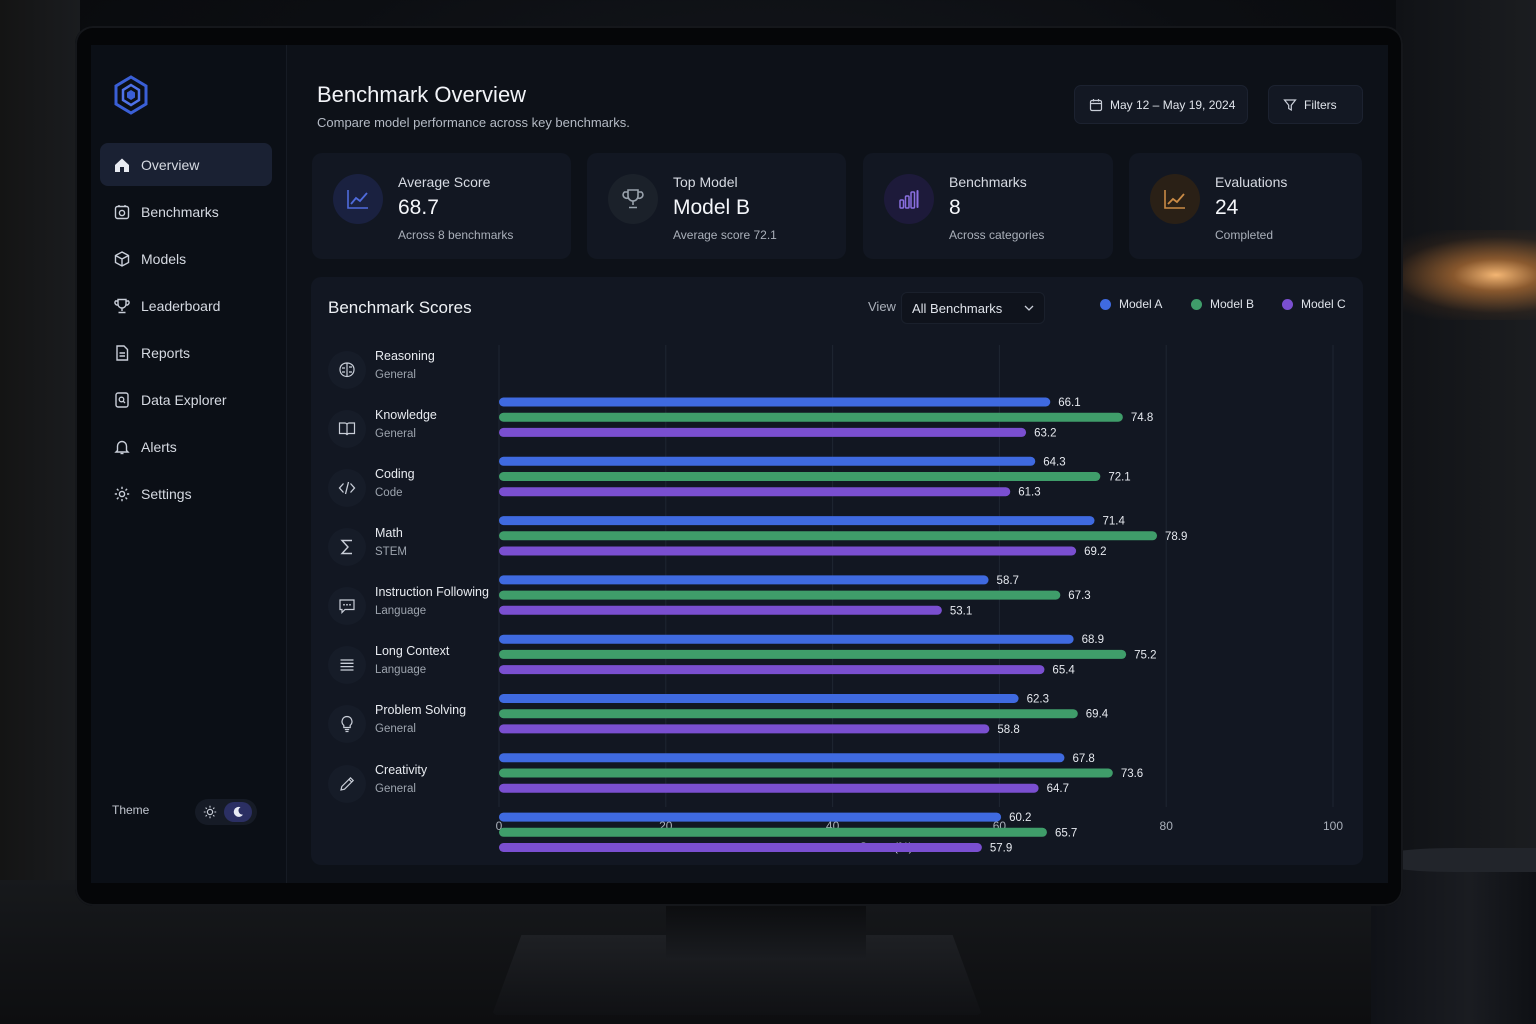  Describe the element at coordinates (1222, 304) in the screenshot. I see `legend-item-model-b: Model B` at that location.